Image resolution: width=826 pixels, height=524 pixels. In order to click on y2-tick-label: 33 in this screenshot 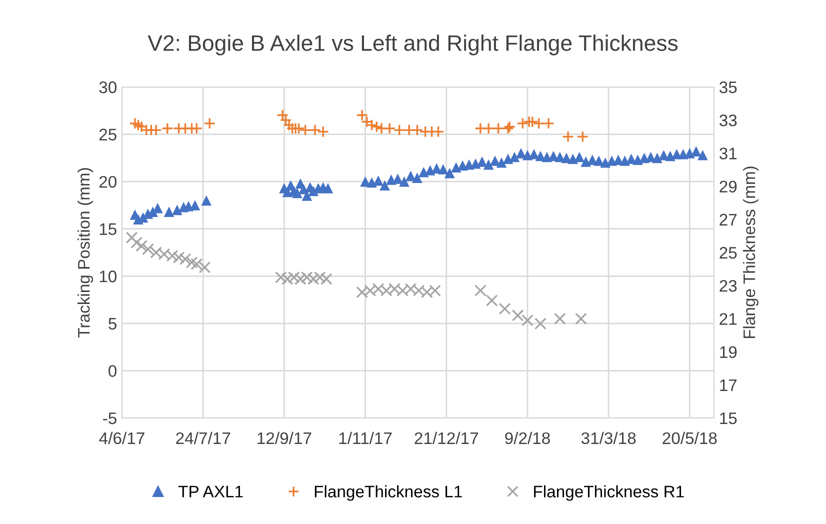, I will do `click(728, 120)`.